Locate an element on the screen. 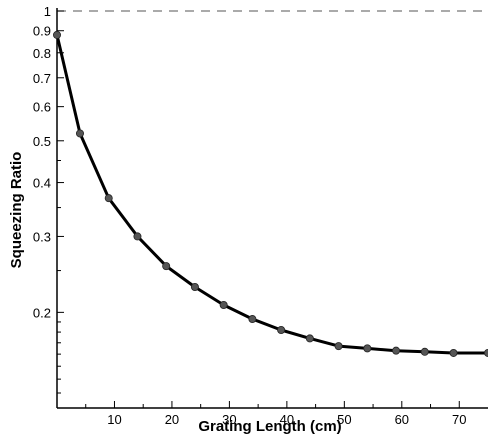 Image resolution: width=488 pixels, height=435 pixels. y-tick-label: 0.4 is located at coordinates (42, 183).